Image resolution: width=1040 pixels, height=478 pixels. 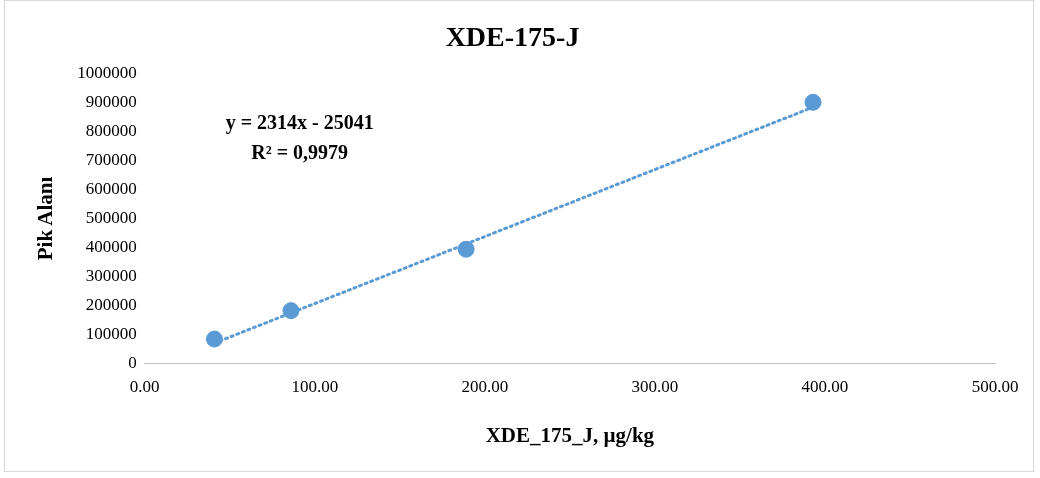 I want to click on y-tick-label: 500000, so click(x=111, y=217).